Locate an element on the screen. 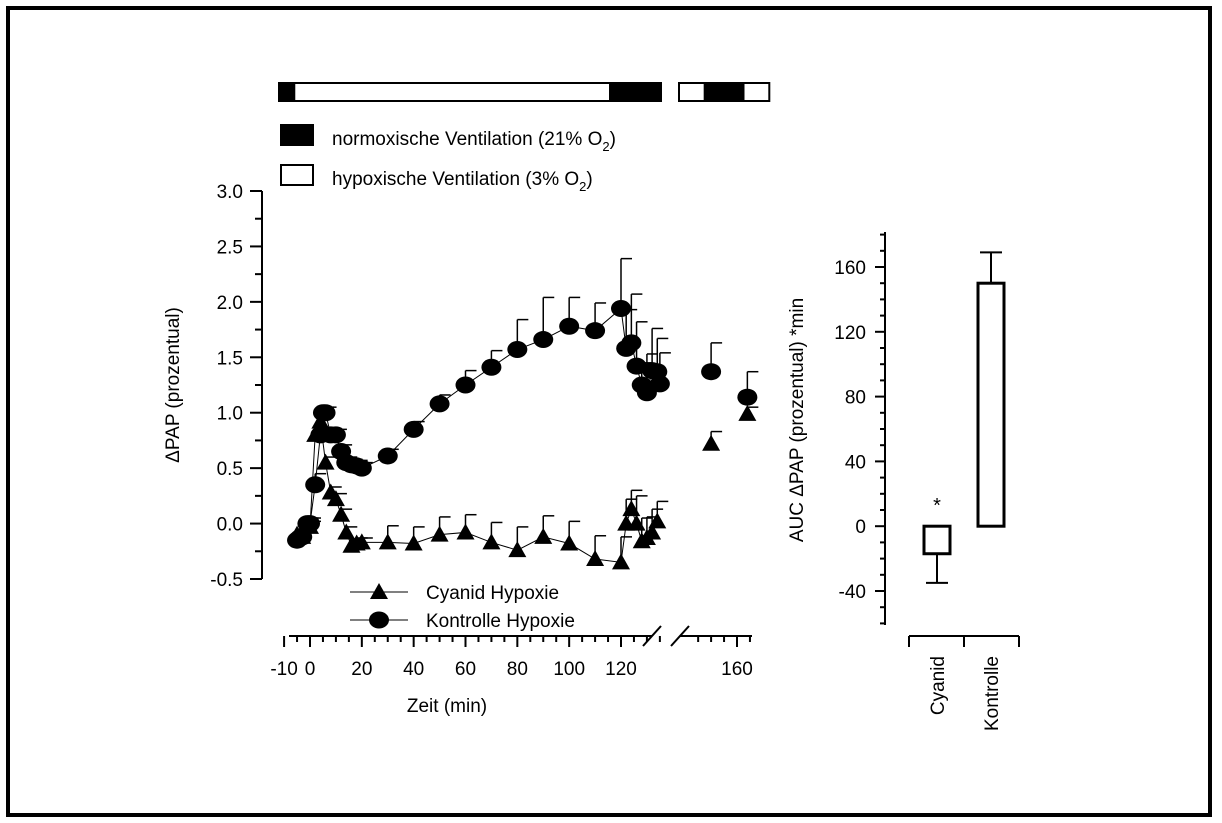  legend-label-kontrolle: Kontrolle Hypoxie is located at coordinates (500, 621).